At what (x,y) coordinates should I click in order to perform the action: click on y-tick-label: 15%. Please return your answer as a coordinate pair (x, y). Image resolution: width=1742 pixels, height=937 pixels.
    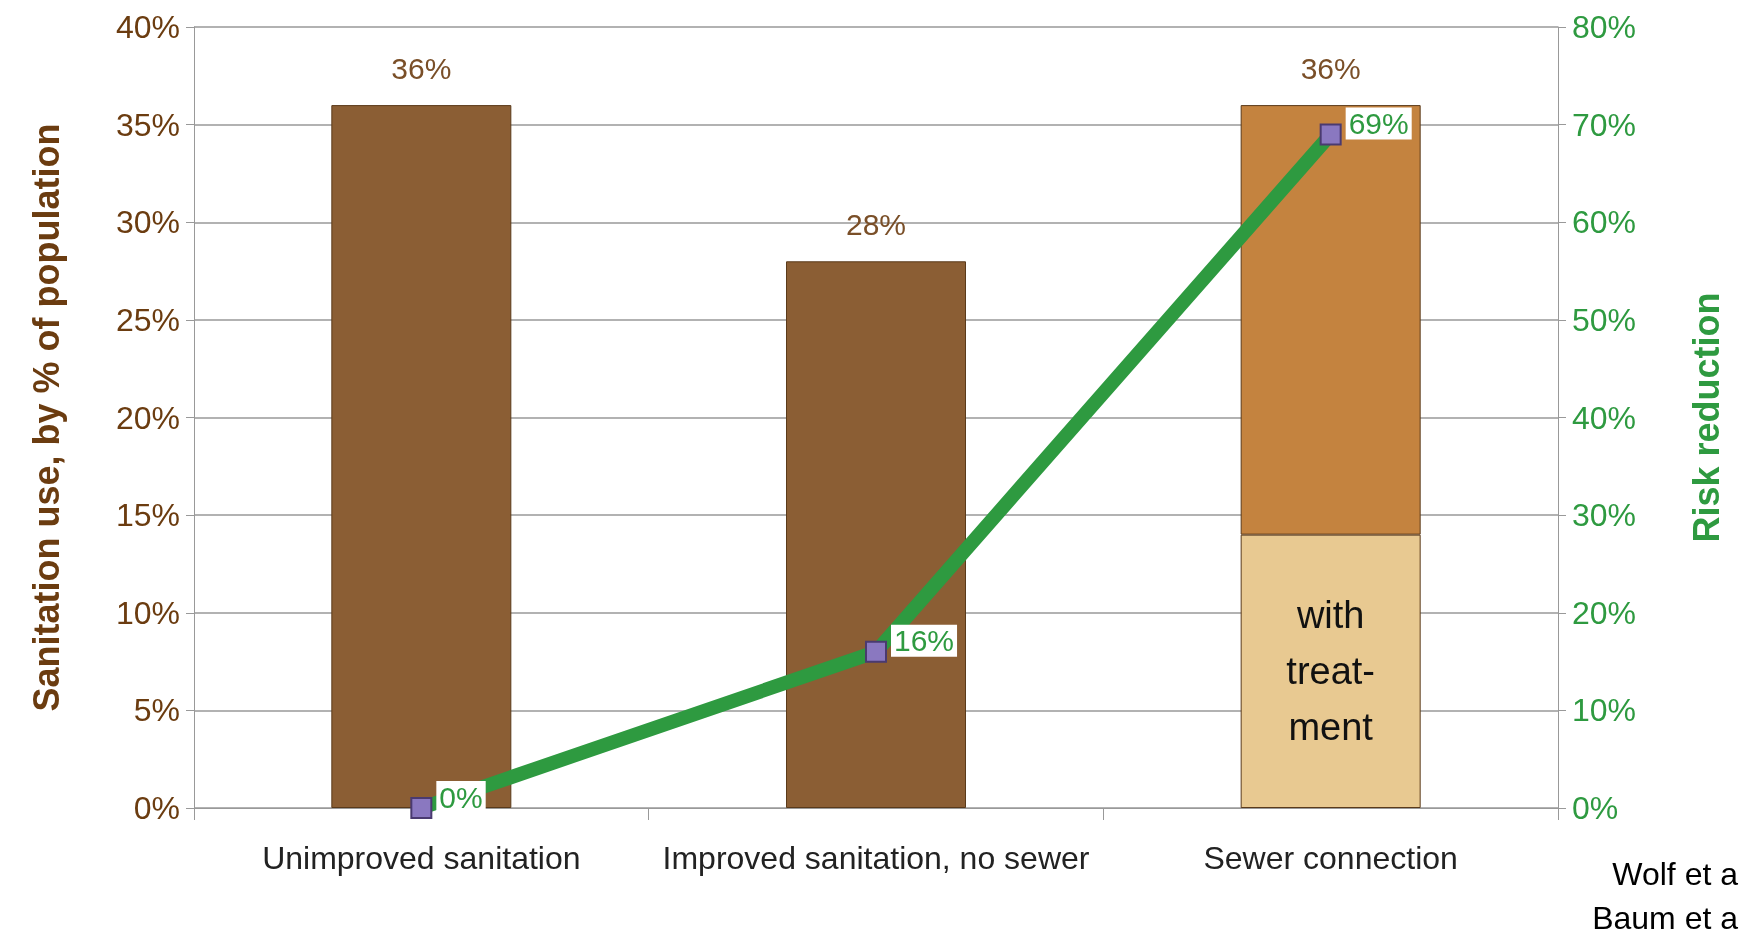
    Looking at the image, I should click on (147, 515).